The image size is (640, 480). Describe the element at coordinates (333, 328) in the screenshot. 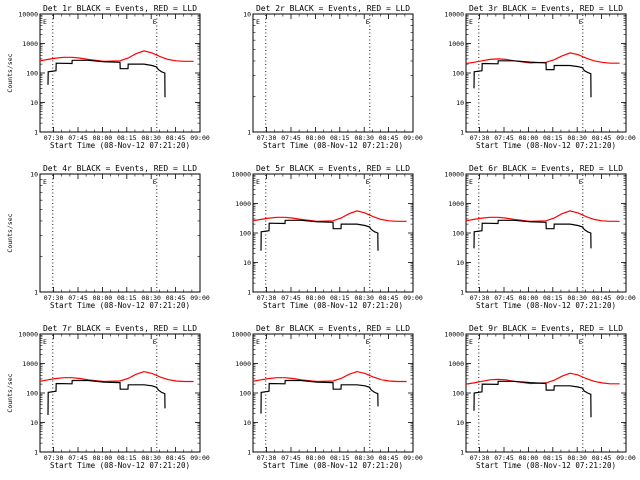

I see `panel-title: Det 8r BLACK = Events, RED = LLD` at that location.